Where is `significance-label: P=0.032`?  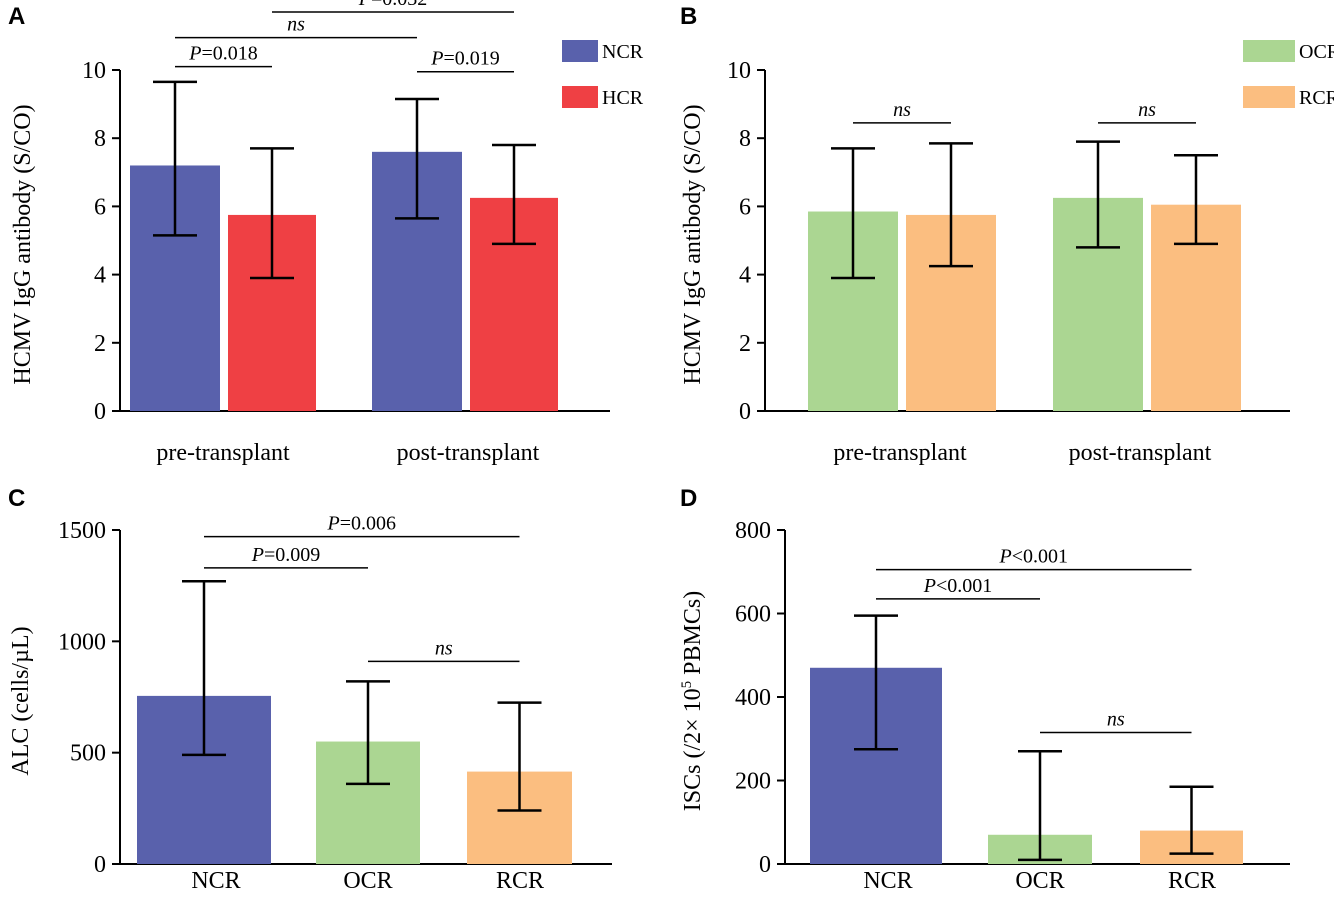 significance-label: P=0.032 is located at coordinates (393, 5).